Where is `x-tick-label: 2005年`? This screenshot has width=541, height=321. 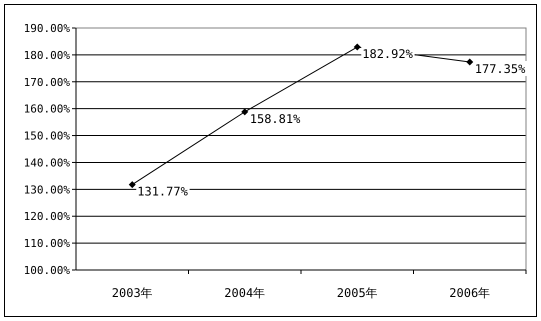
x-tick-label: 2005年 is located at coordinates (357, 293).